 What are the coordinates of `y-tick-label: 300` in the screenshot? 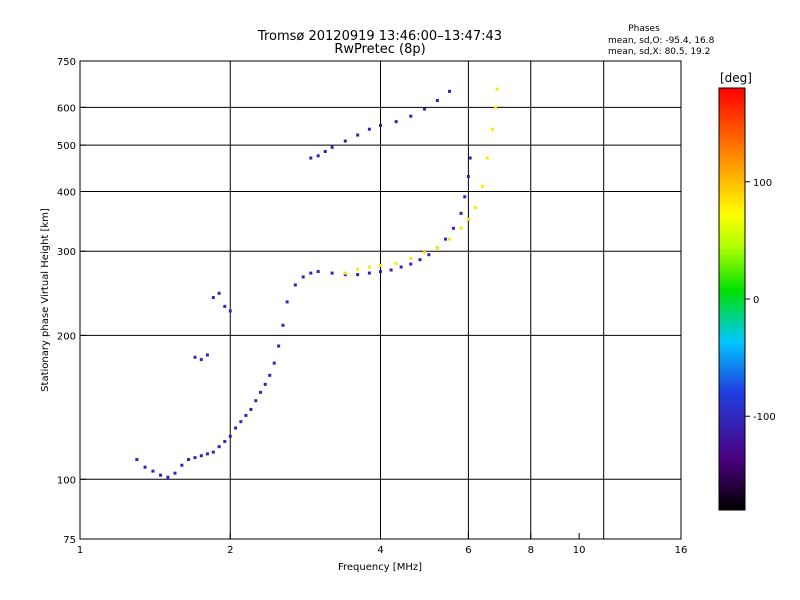 It's located at (66, 252).